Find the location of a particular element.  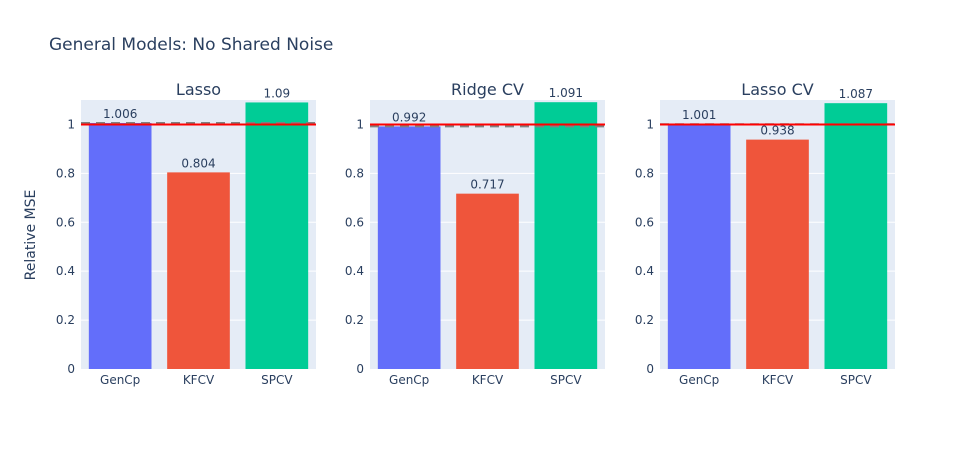

subplot-title: Lasso is located at coordinates (198, 89).